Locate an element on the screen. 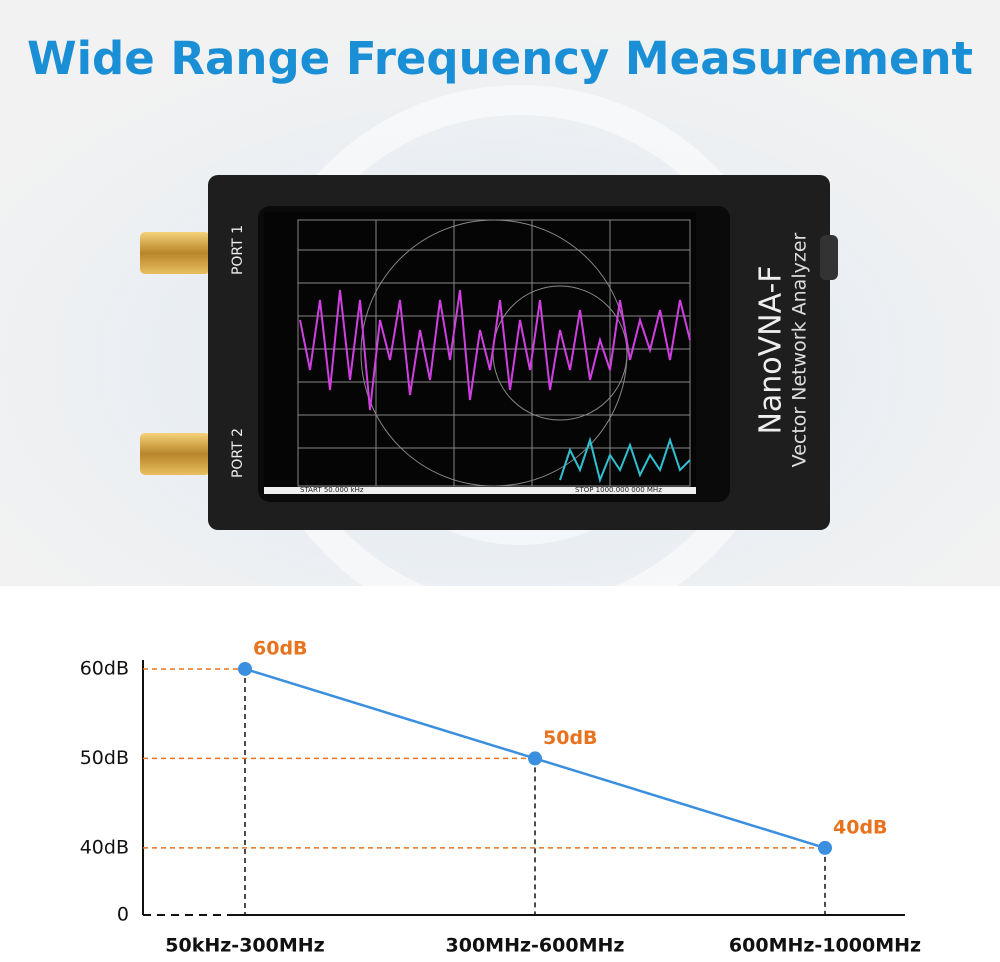 This screenshot has height=962, width=1000. value-label: 50dB is located at coordinates (570, 738).